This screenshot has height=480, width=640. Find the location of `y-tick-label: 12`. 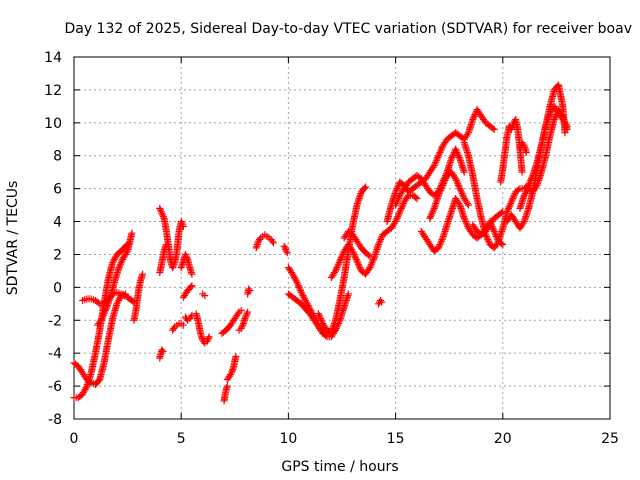

y-tick-label: 12 is located at coordinates (53, 91).